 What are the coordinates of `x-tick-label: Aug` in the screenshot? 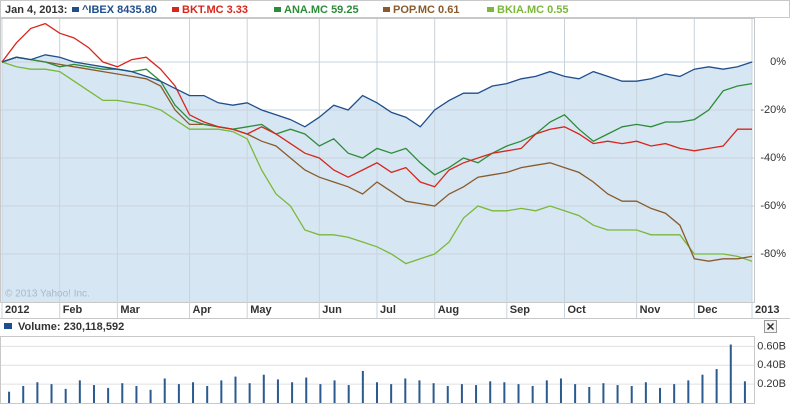 It's located at (448, 310).